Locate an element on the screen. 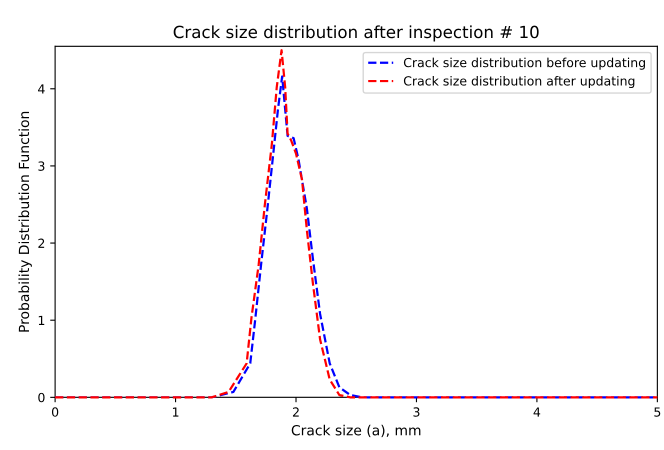  x-tick-label: 0 is located at coordinates (55, 412).